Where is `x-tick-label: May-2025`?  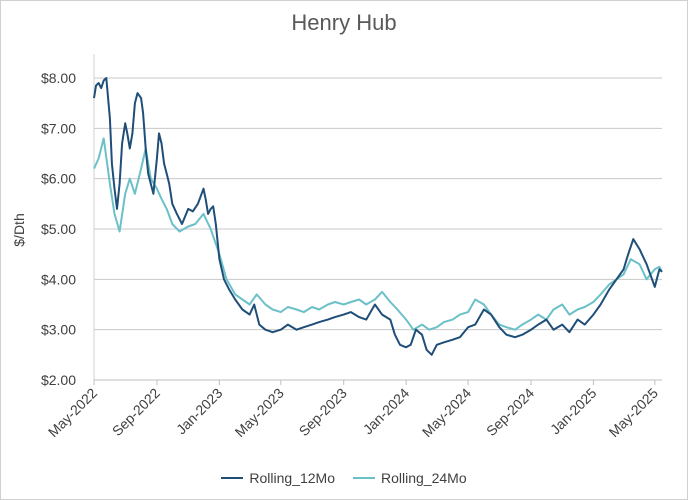
x-tick-label: May-2025 is located at coordinates (633, 412).